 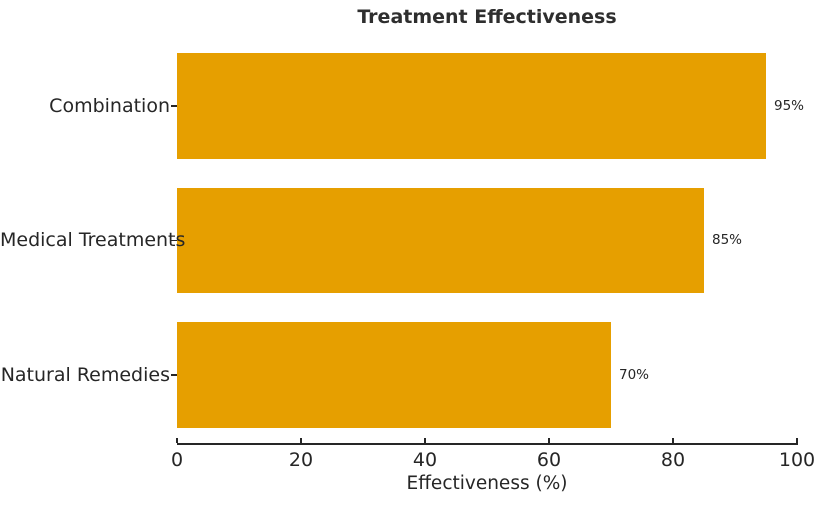 I want to click on value-label-natural-remedies: 70%, so click(x=634, y=375).